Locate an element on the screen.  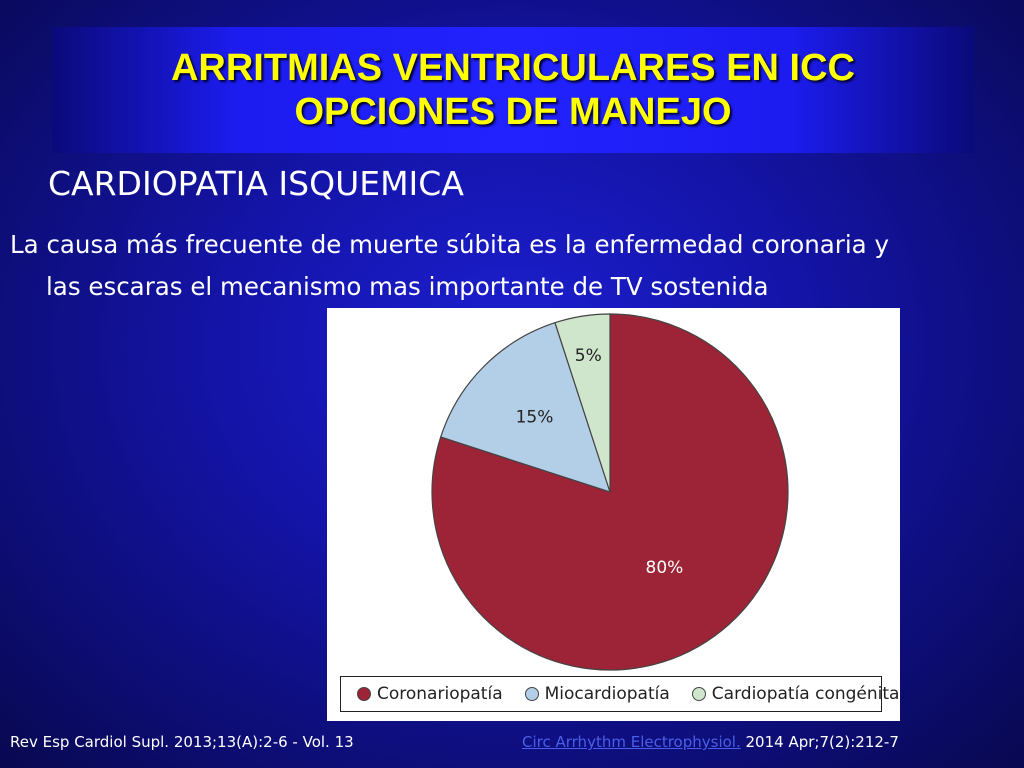
legend-item: Cardiopatía congénita is located at coordinates (795, 694).